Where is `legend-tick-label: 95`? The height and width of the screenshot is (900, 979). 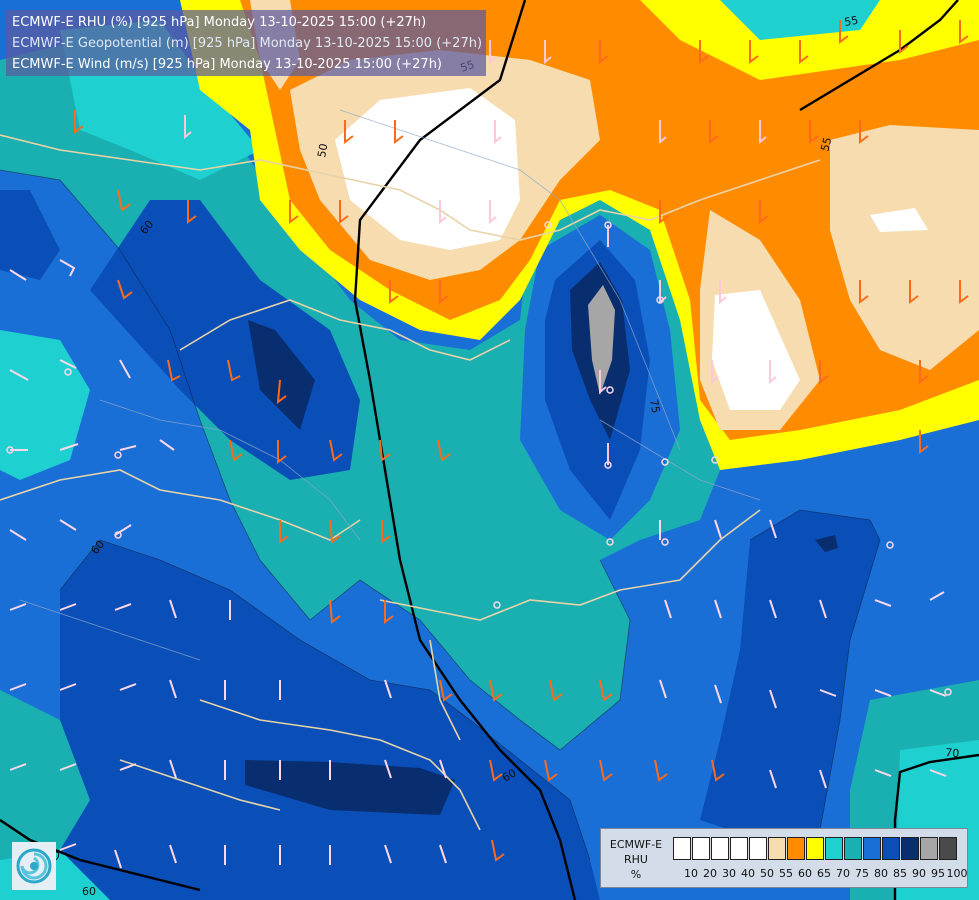
legend-tick-label: 95 is located at coordinates (938, 873).